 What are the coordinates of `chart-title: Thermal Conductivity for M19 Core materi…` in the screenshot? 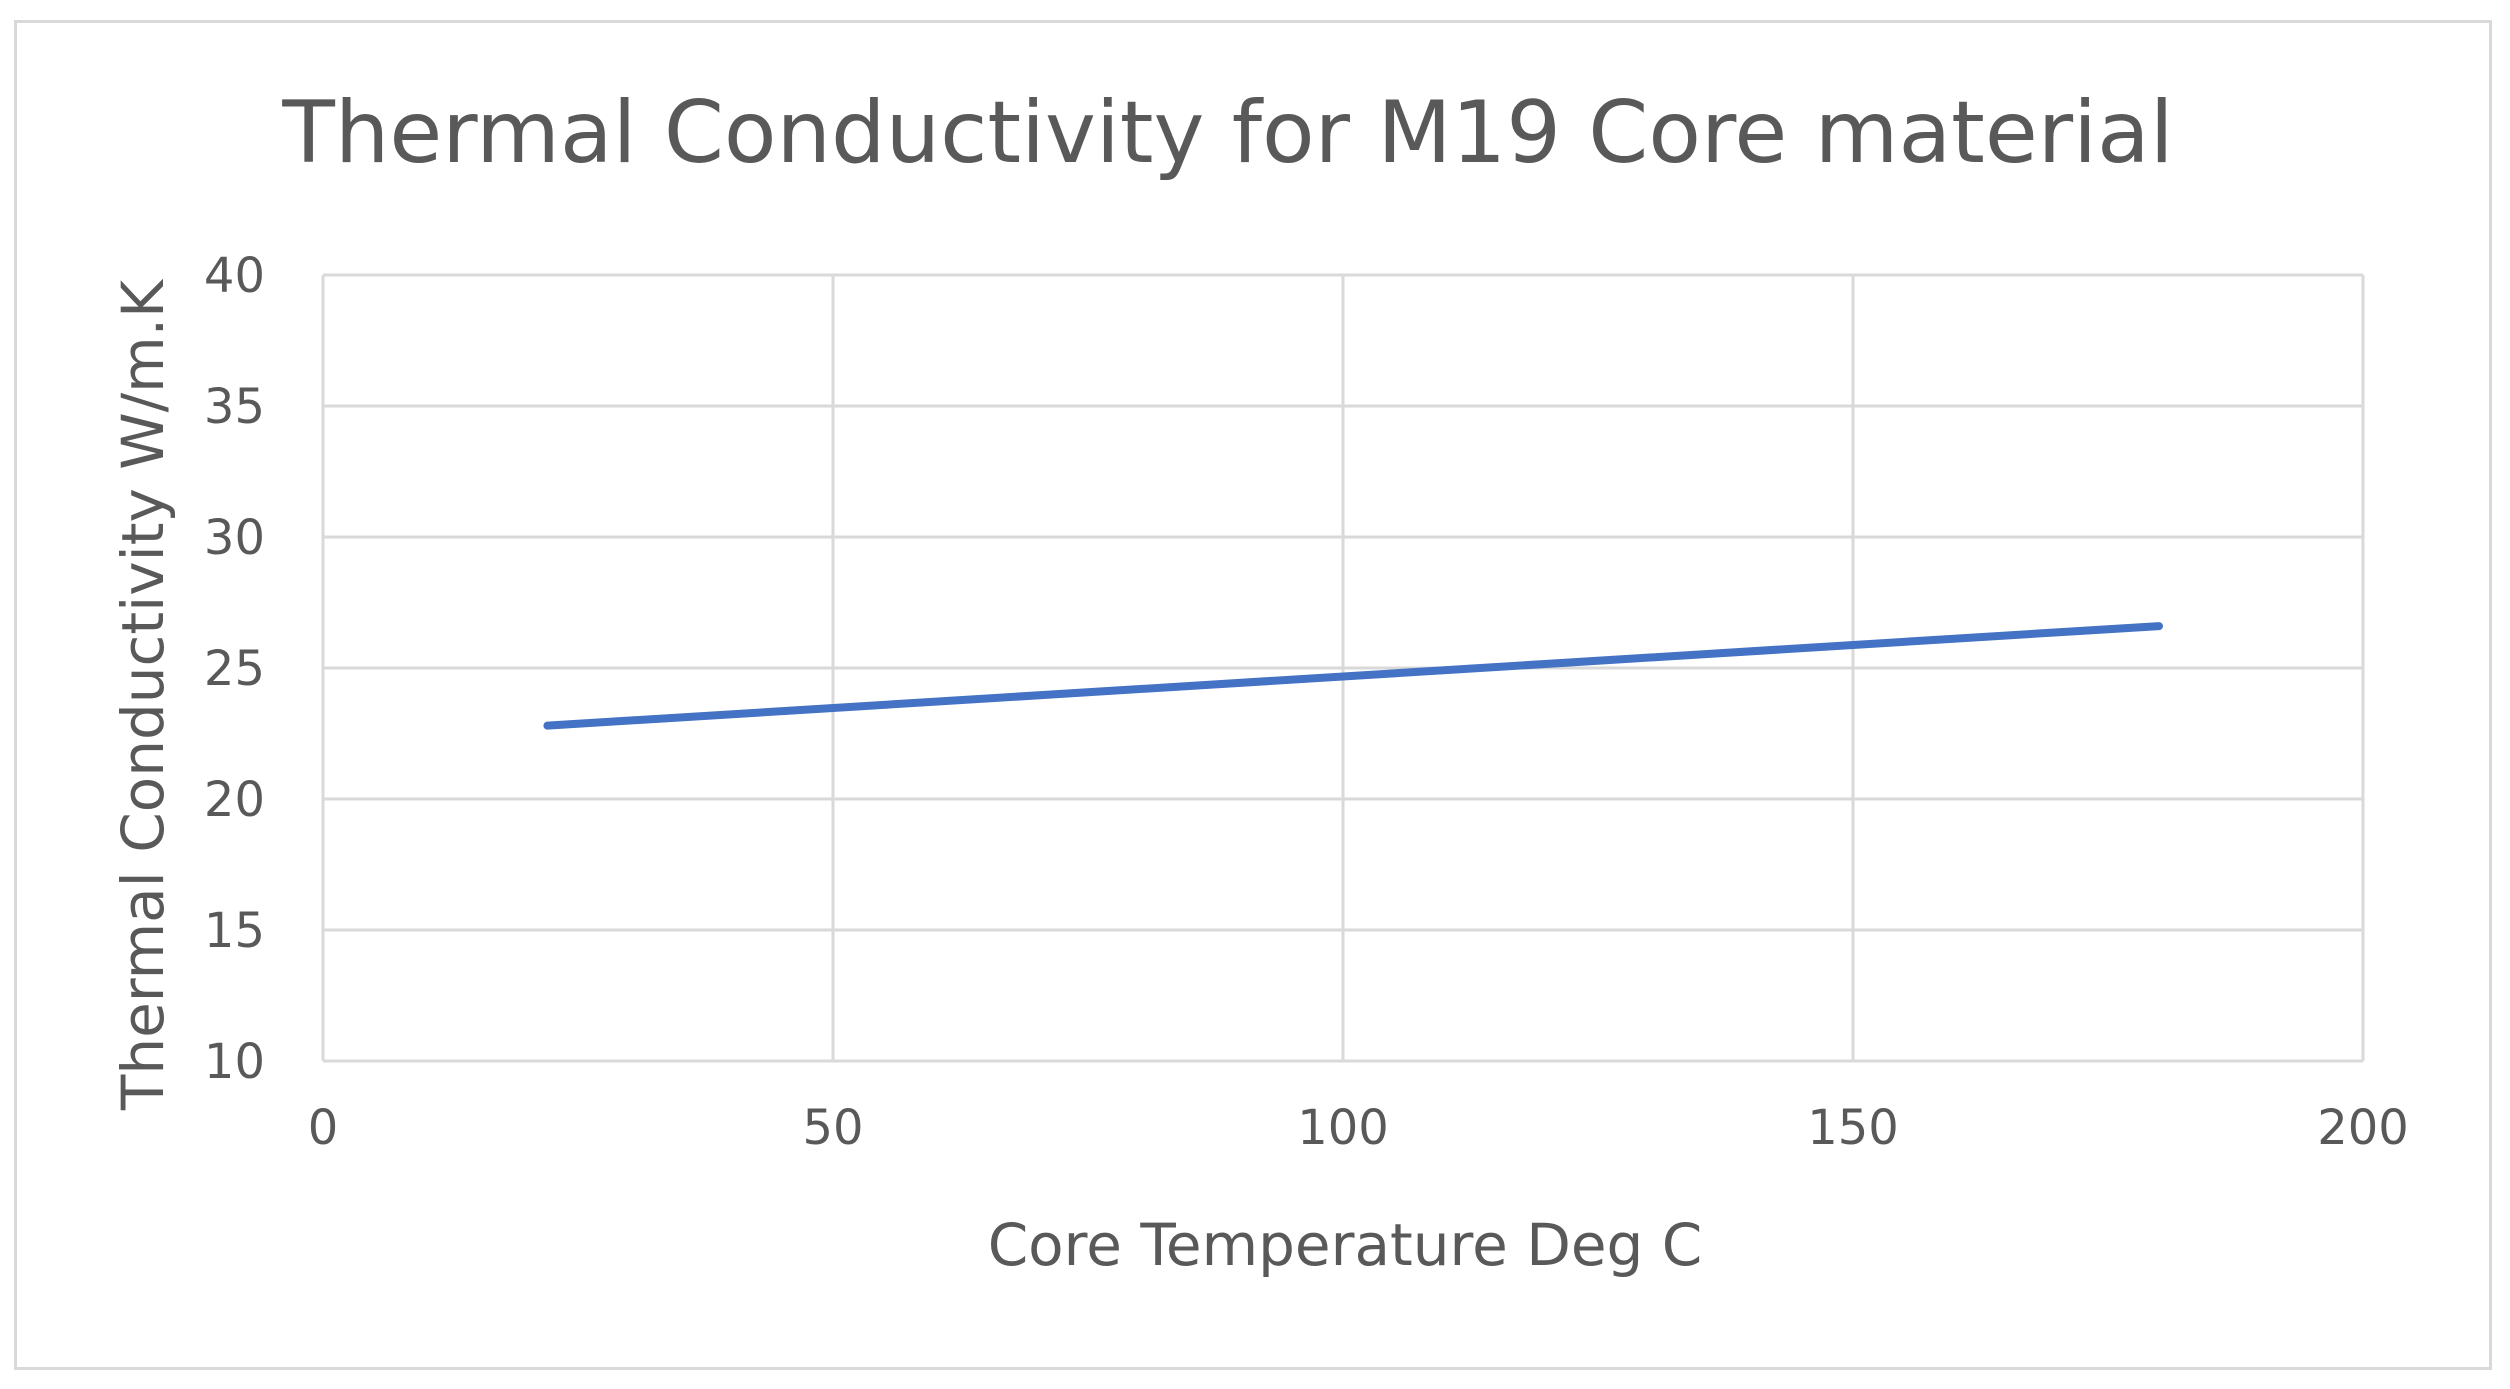 It's located at (1227, 133).